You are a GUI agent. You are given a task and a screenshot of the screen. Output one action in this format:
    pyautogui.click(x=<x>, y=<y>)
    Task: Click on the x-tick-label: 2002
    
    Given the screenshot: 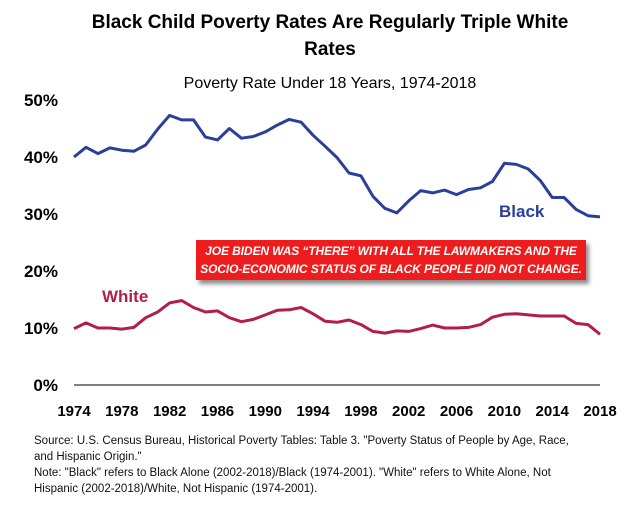 What is the action you would take?
    pyautogui.click(x=408, y=411)
    